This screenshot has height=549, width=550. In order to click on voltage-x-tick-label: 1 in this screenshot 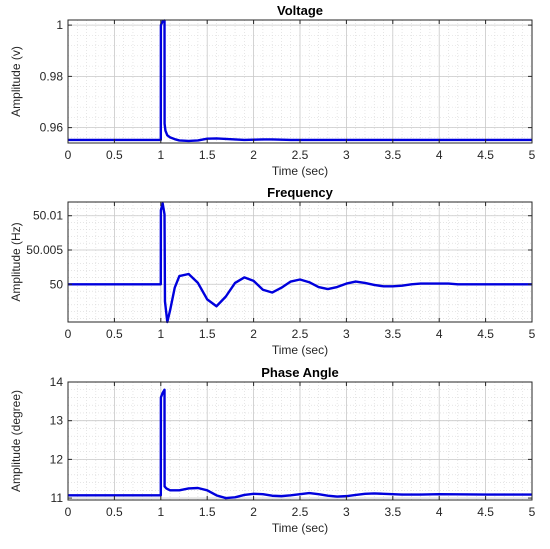, I will do `click(160, 155)`.